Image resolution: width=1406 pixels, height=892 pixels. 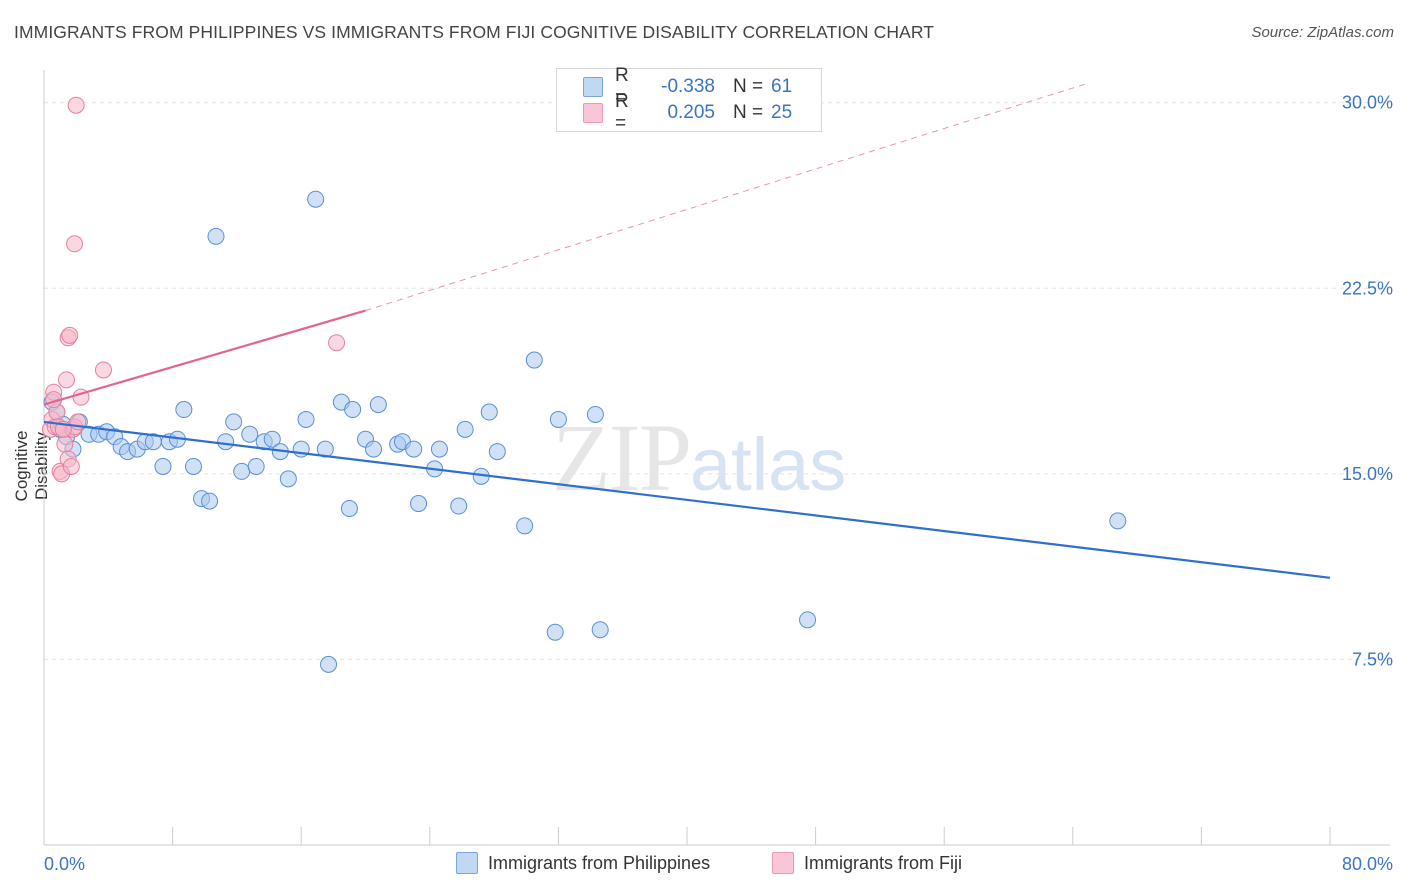 I want to click on fiji-trendline, so click(x=204, y=357).